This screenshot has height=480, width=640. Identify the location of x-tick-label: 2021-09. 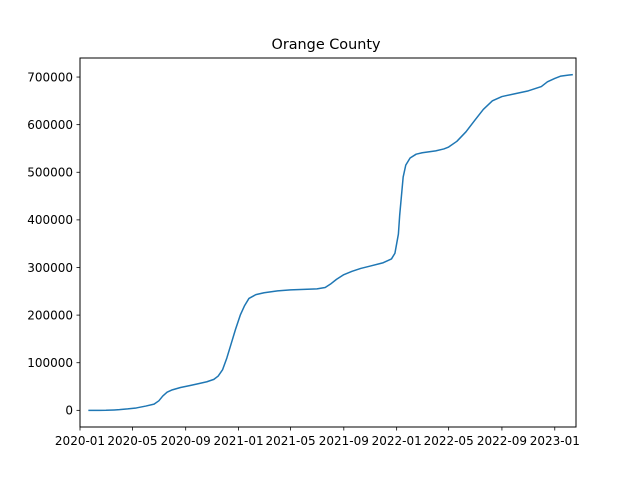
(344, 441).